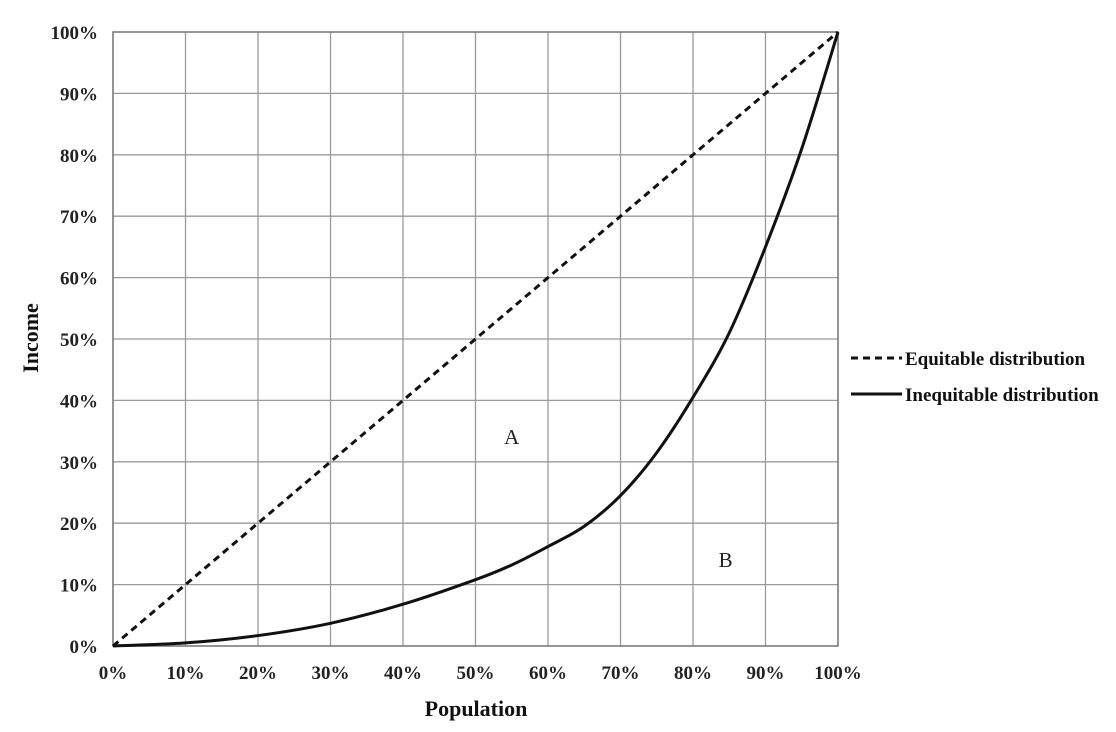 The height and width of the screenshot is (732, 1116). Describe the element at coordinates (726, 560) in the screenshot. I see `annotation-label-b: B` at that location.